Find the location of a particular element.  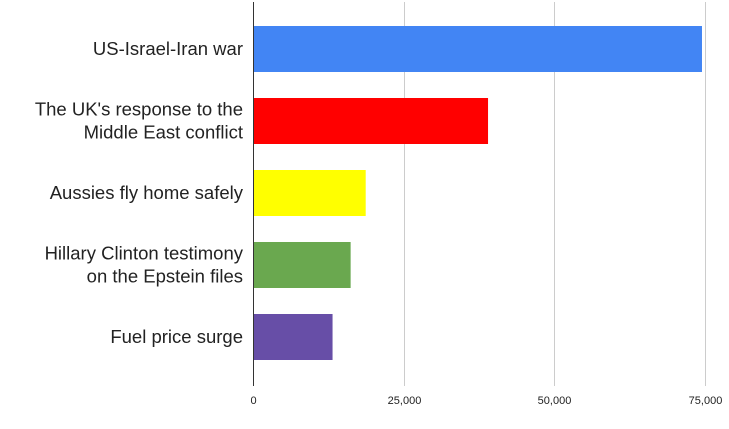

x-tick-label: 75,000 is located at coordinates (706, 401).